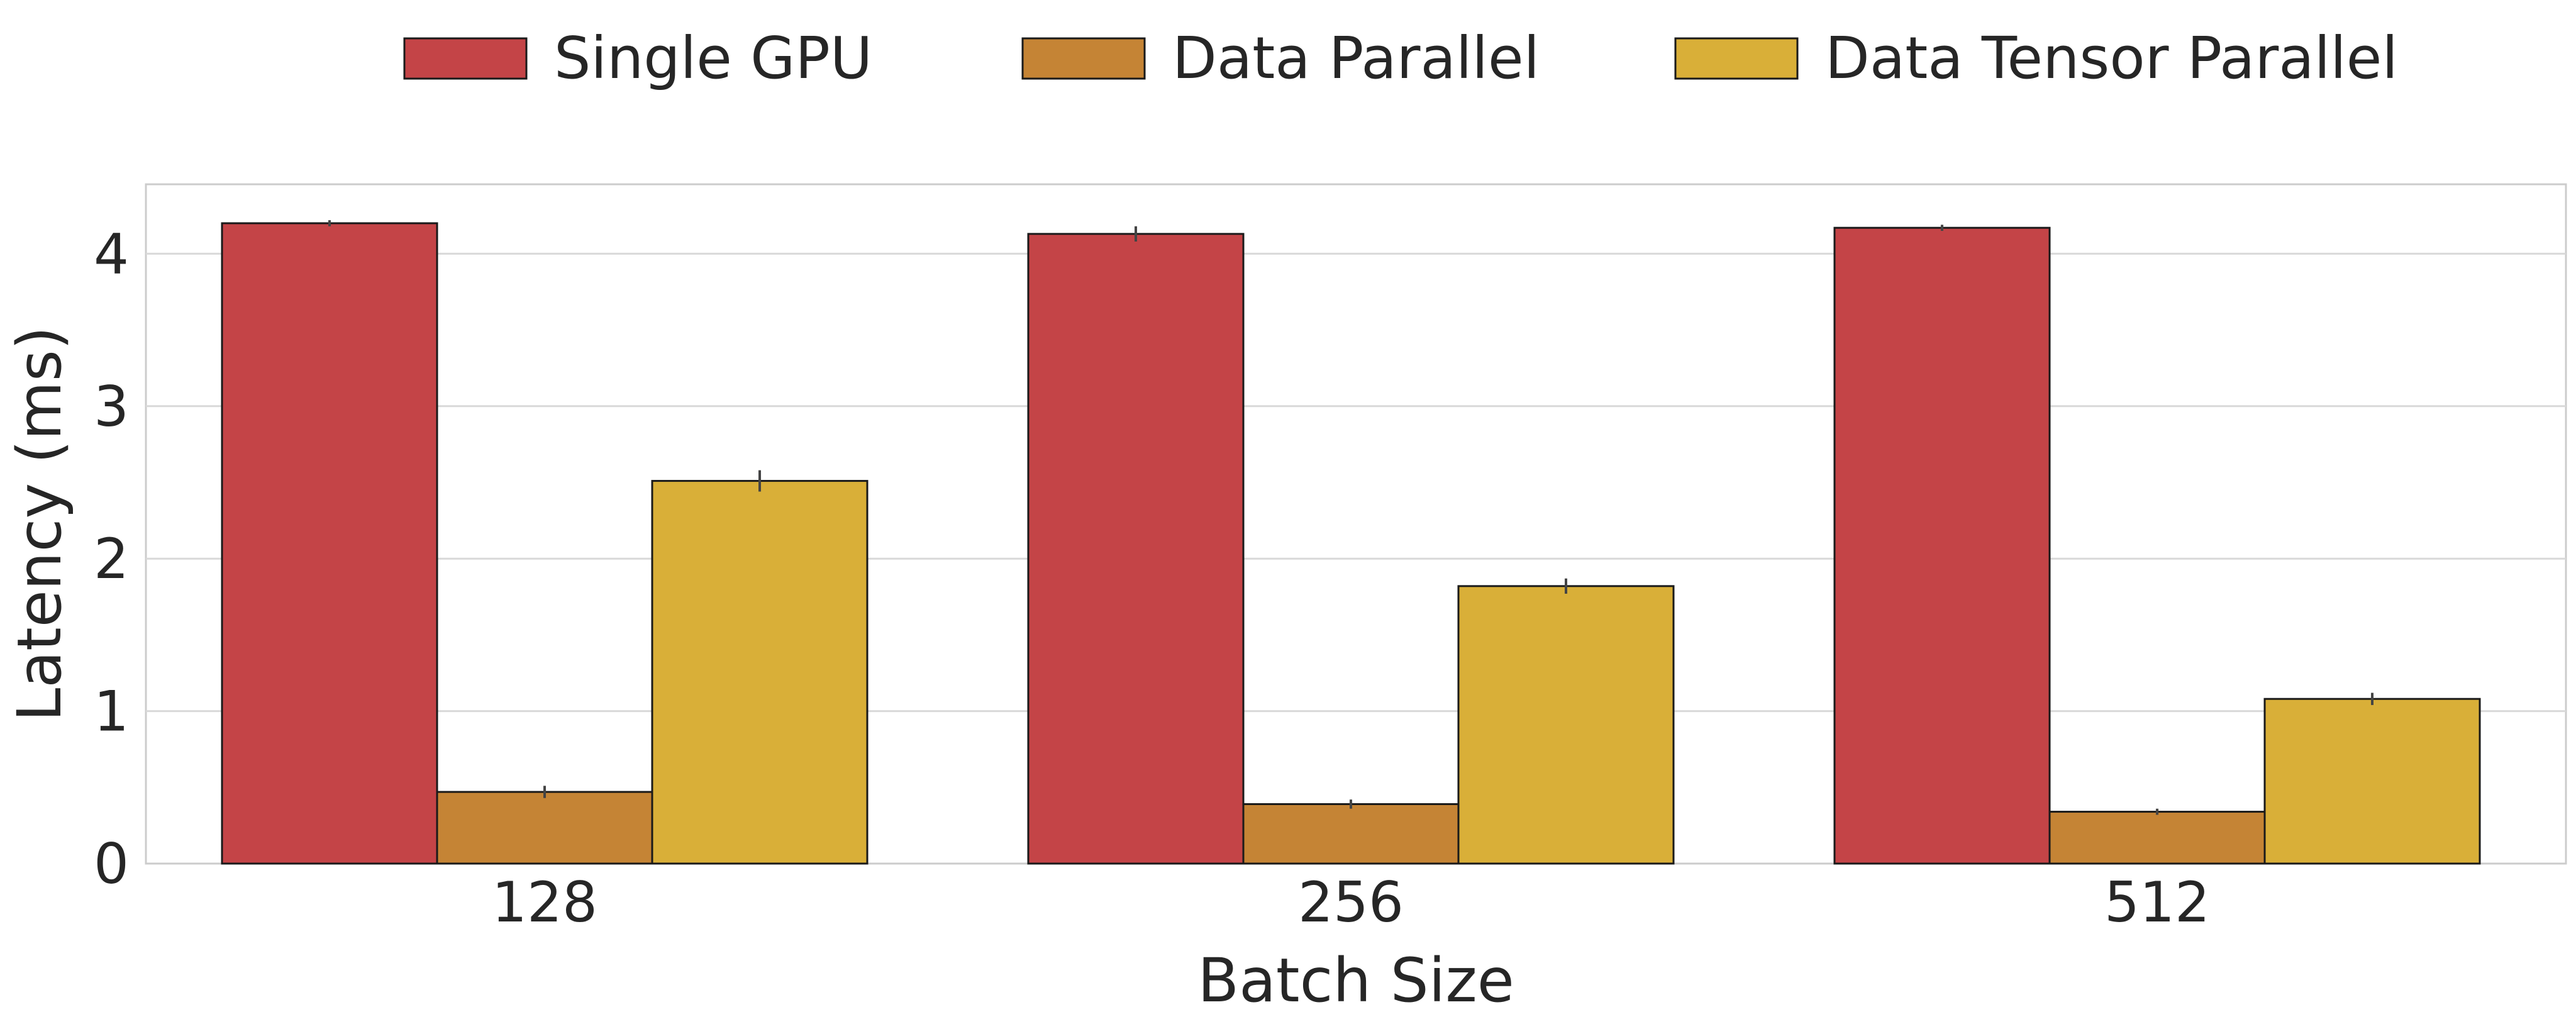 This screenshot has width=2576, height=1029. What do you see at coordinates (39, 523) in the screenshot?
I see `y-axis-title: Latency (ms)` at bounding box center [39, 523].